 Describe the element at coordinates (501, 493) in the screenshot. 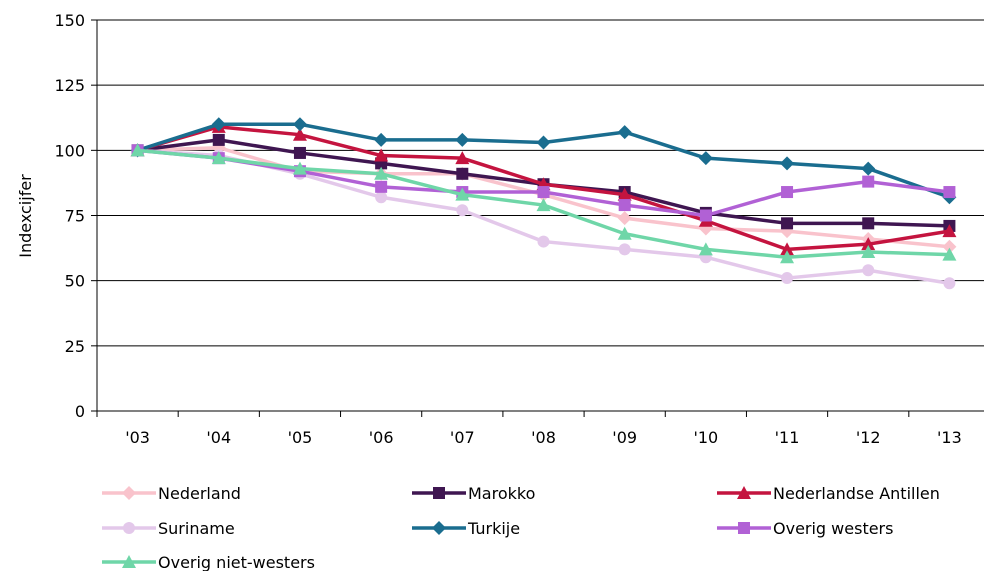

I see `legend-label: Marokko` at that location.